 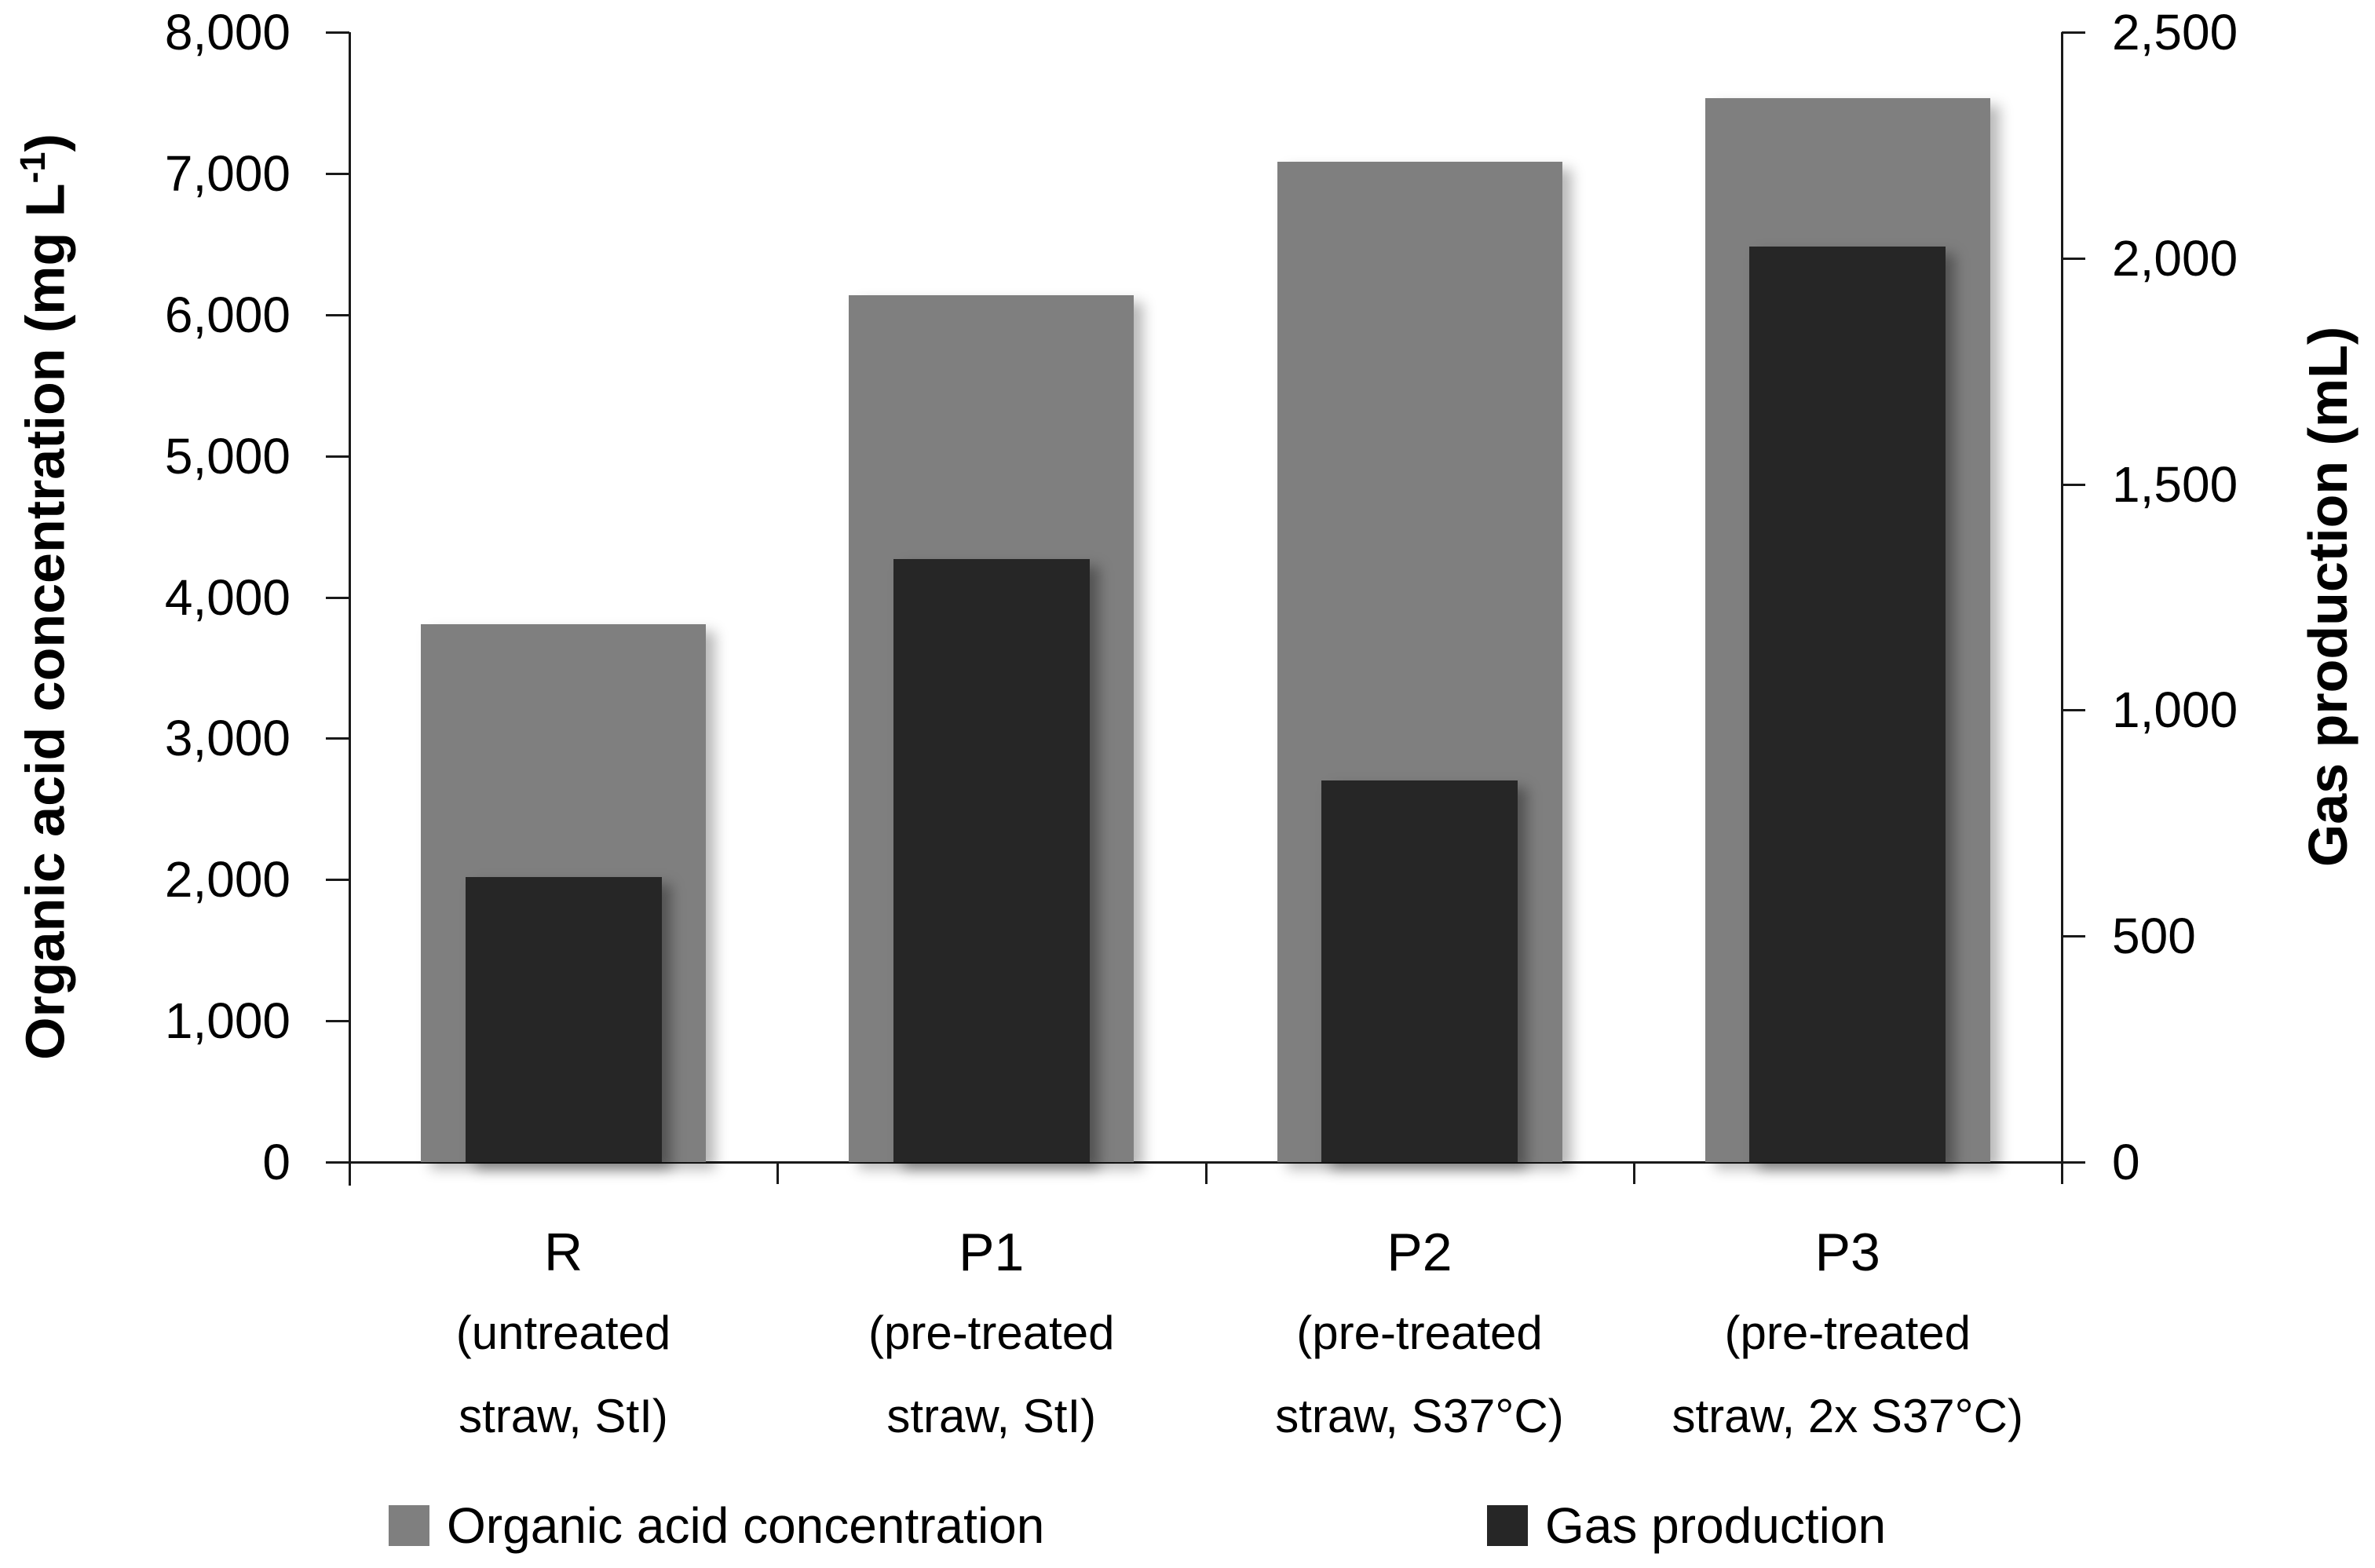 What do you see at coordinates (33, 168) in the screenshot?
I see `left-axis-title-superscript: -1` at bounding box center [33, 168].